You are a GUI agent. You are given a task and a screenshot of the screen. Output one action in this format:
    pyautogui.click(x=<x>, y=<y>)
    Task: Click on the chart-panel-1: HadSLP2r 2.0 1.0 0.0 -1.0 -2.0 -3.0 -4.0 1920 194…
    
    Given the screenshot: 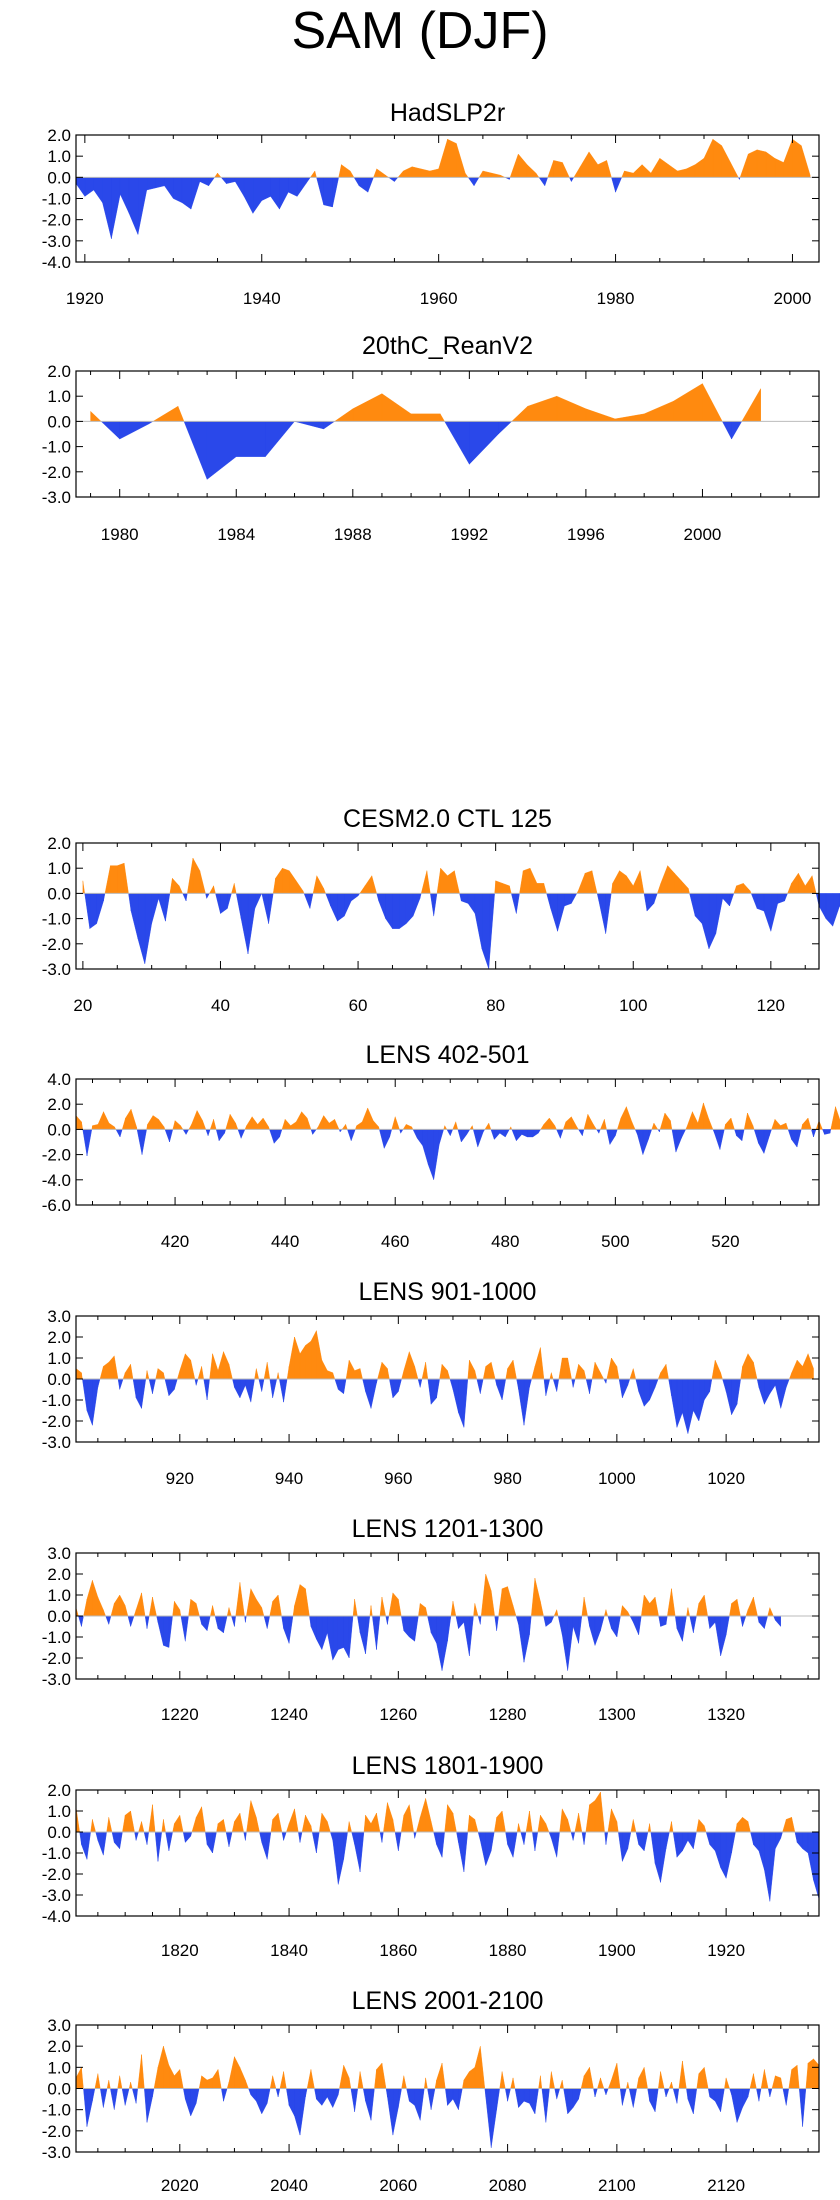 What is the action you would take?
    pyautogui.click(x=431, y=203)
    